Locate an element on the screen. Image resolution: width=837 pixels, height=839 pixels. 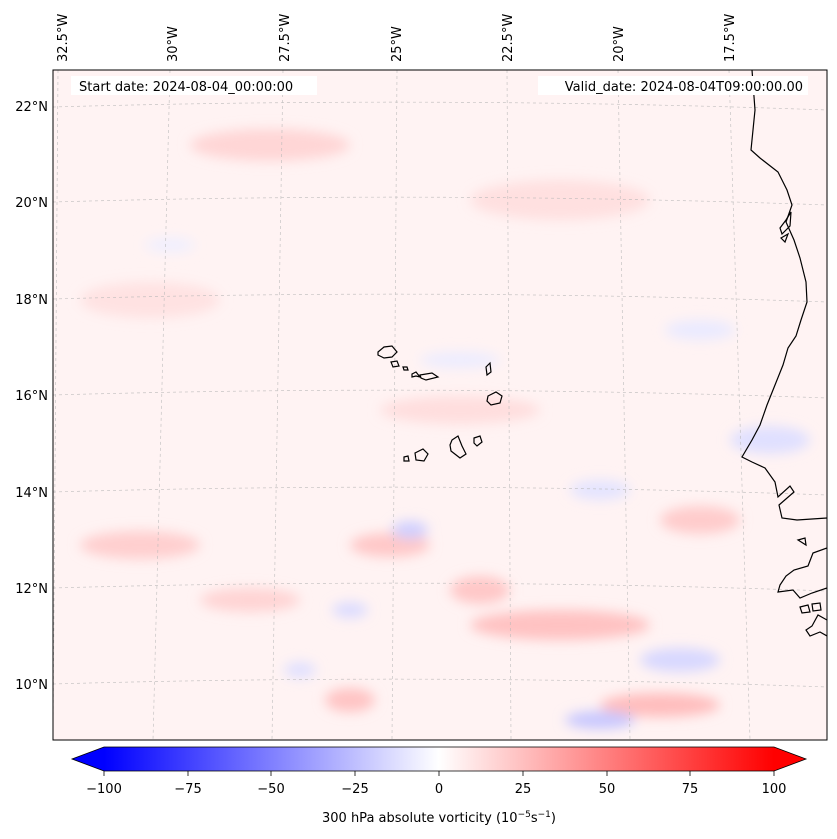
island-brava is located at coordinates (406, 458).